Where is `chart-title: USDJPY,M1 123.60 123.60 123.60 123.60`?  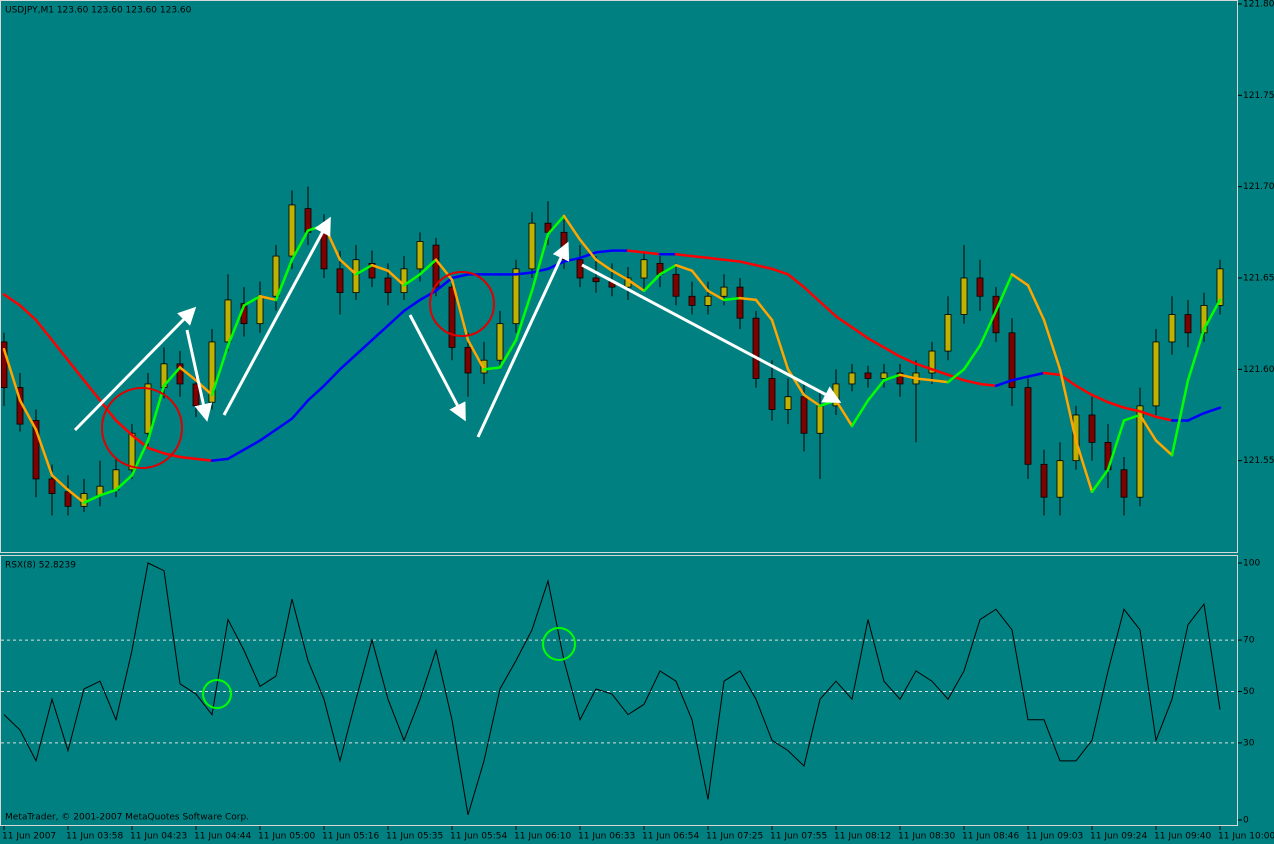 chart-title: USDJPY,M1 123.60 123.60 123.60 123.60 is located at coordinates (98, 11).